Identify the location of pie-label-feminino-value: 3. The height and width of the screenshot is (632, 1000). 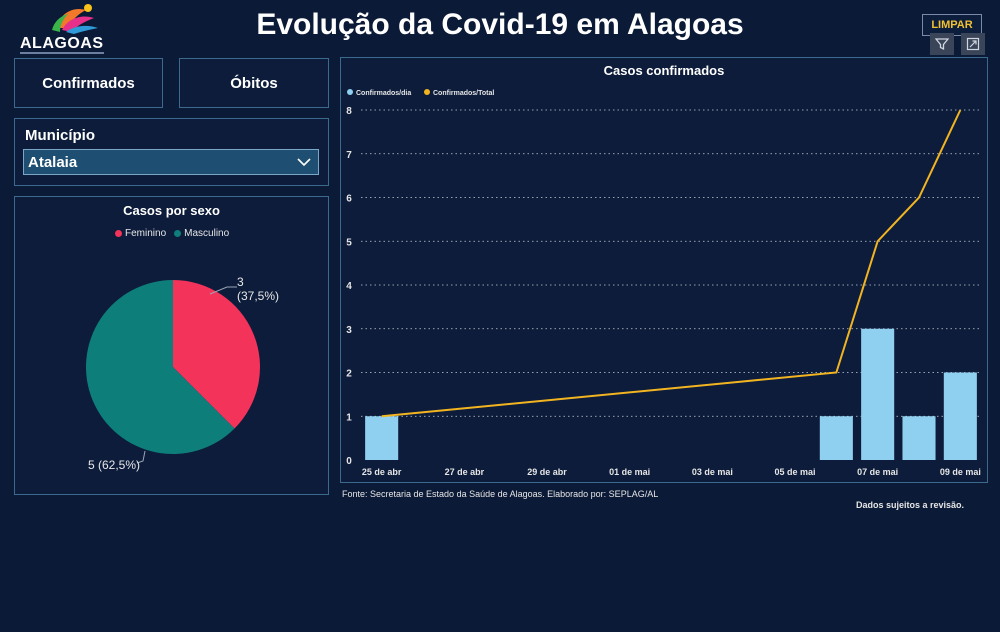
(240, 282).